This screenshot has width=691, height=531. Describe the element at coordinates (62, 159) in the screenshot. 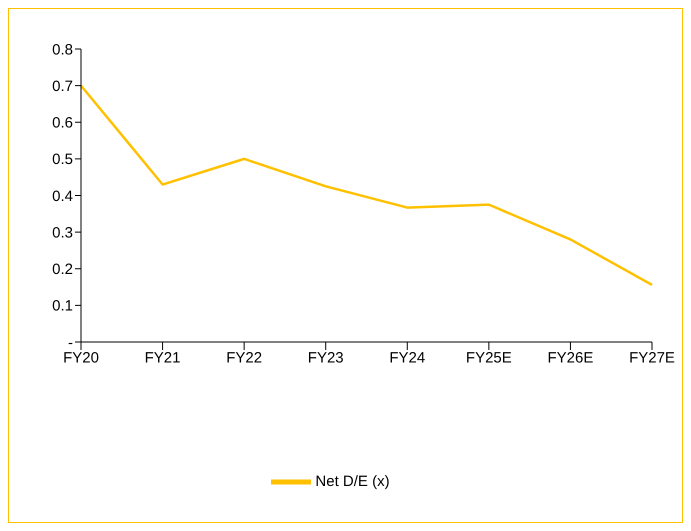

I see `y-tick-label: 0.5` at that location.